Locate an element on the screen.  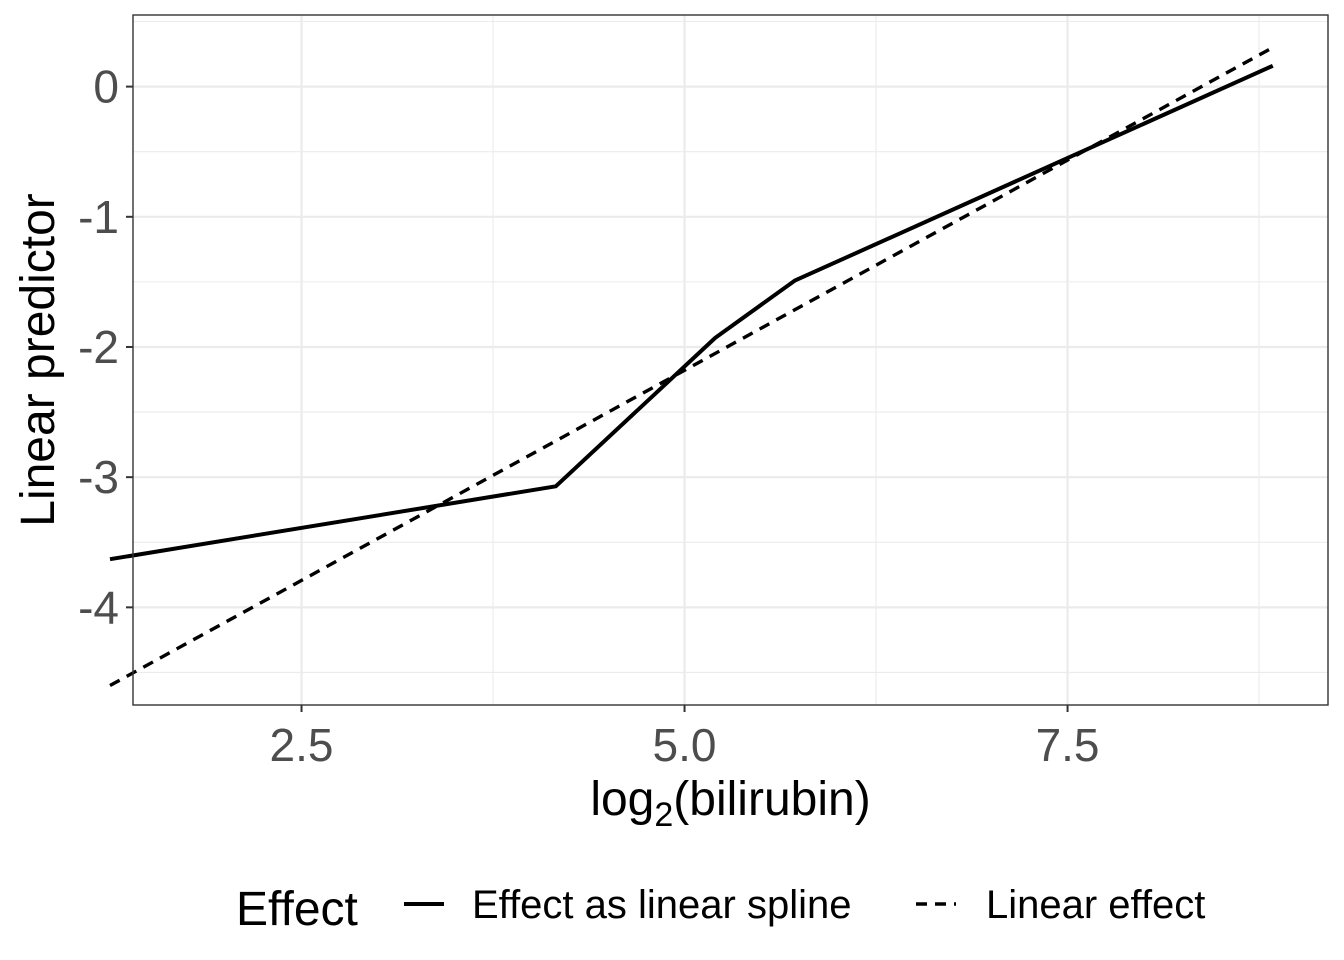
x-tick-label: 7.5 is located at coordinates (1068, 745).